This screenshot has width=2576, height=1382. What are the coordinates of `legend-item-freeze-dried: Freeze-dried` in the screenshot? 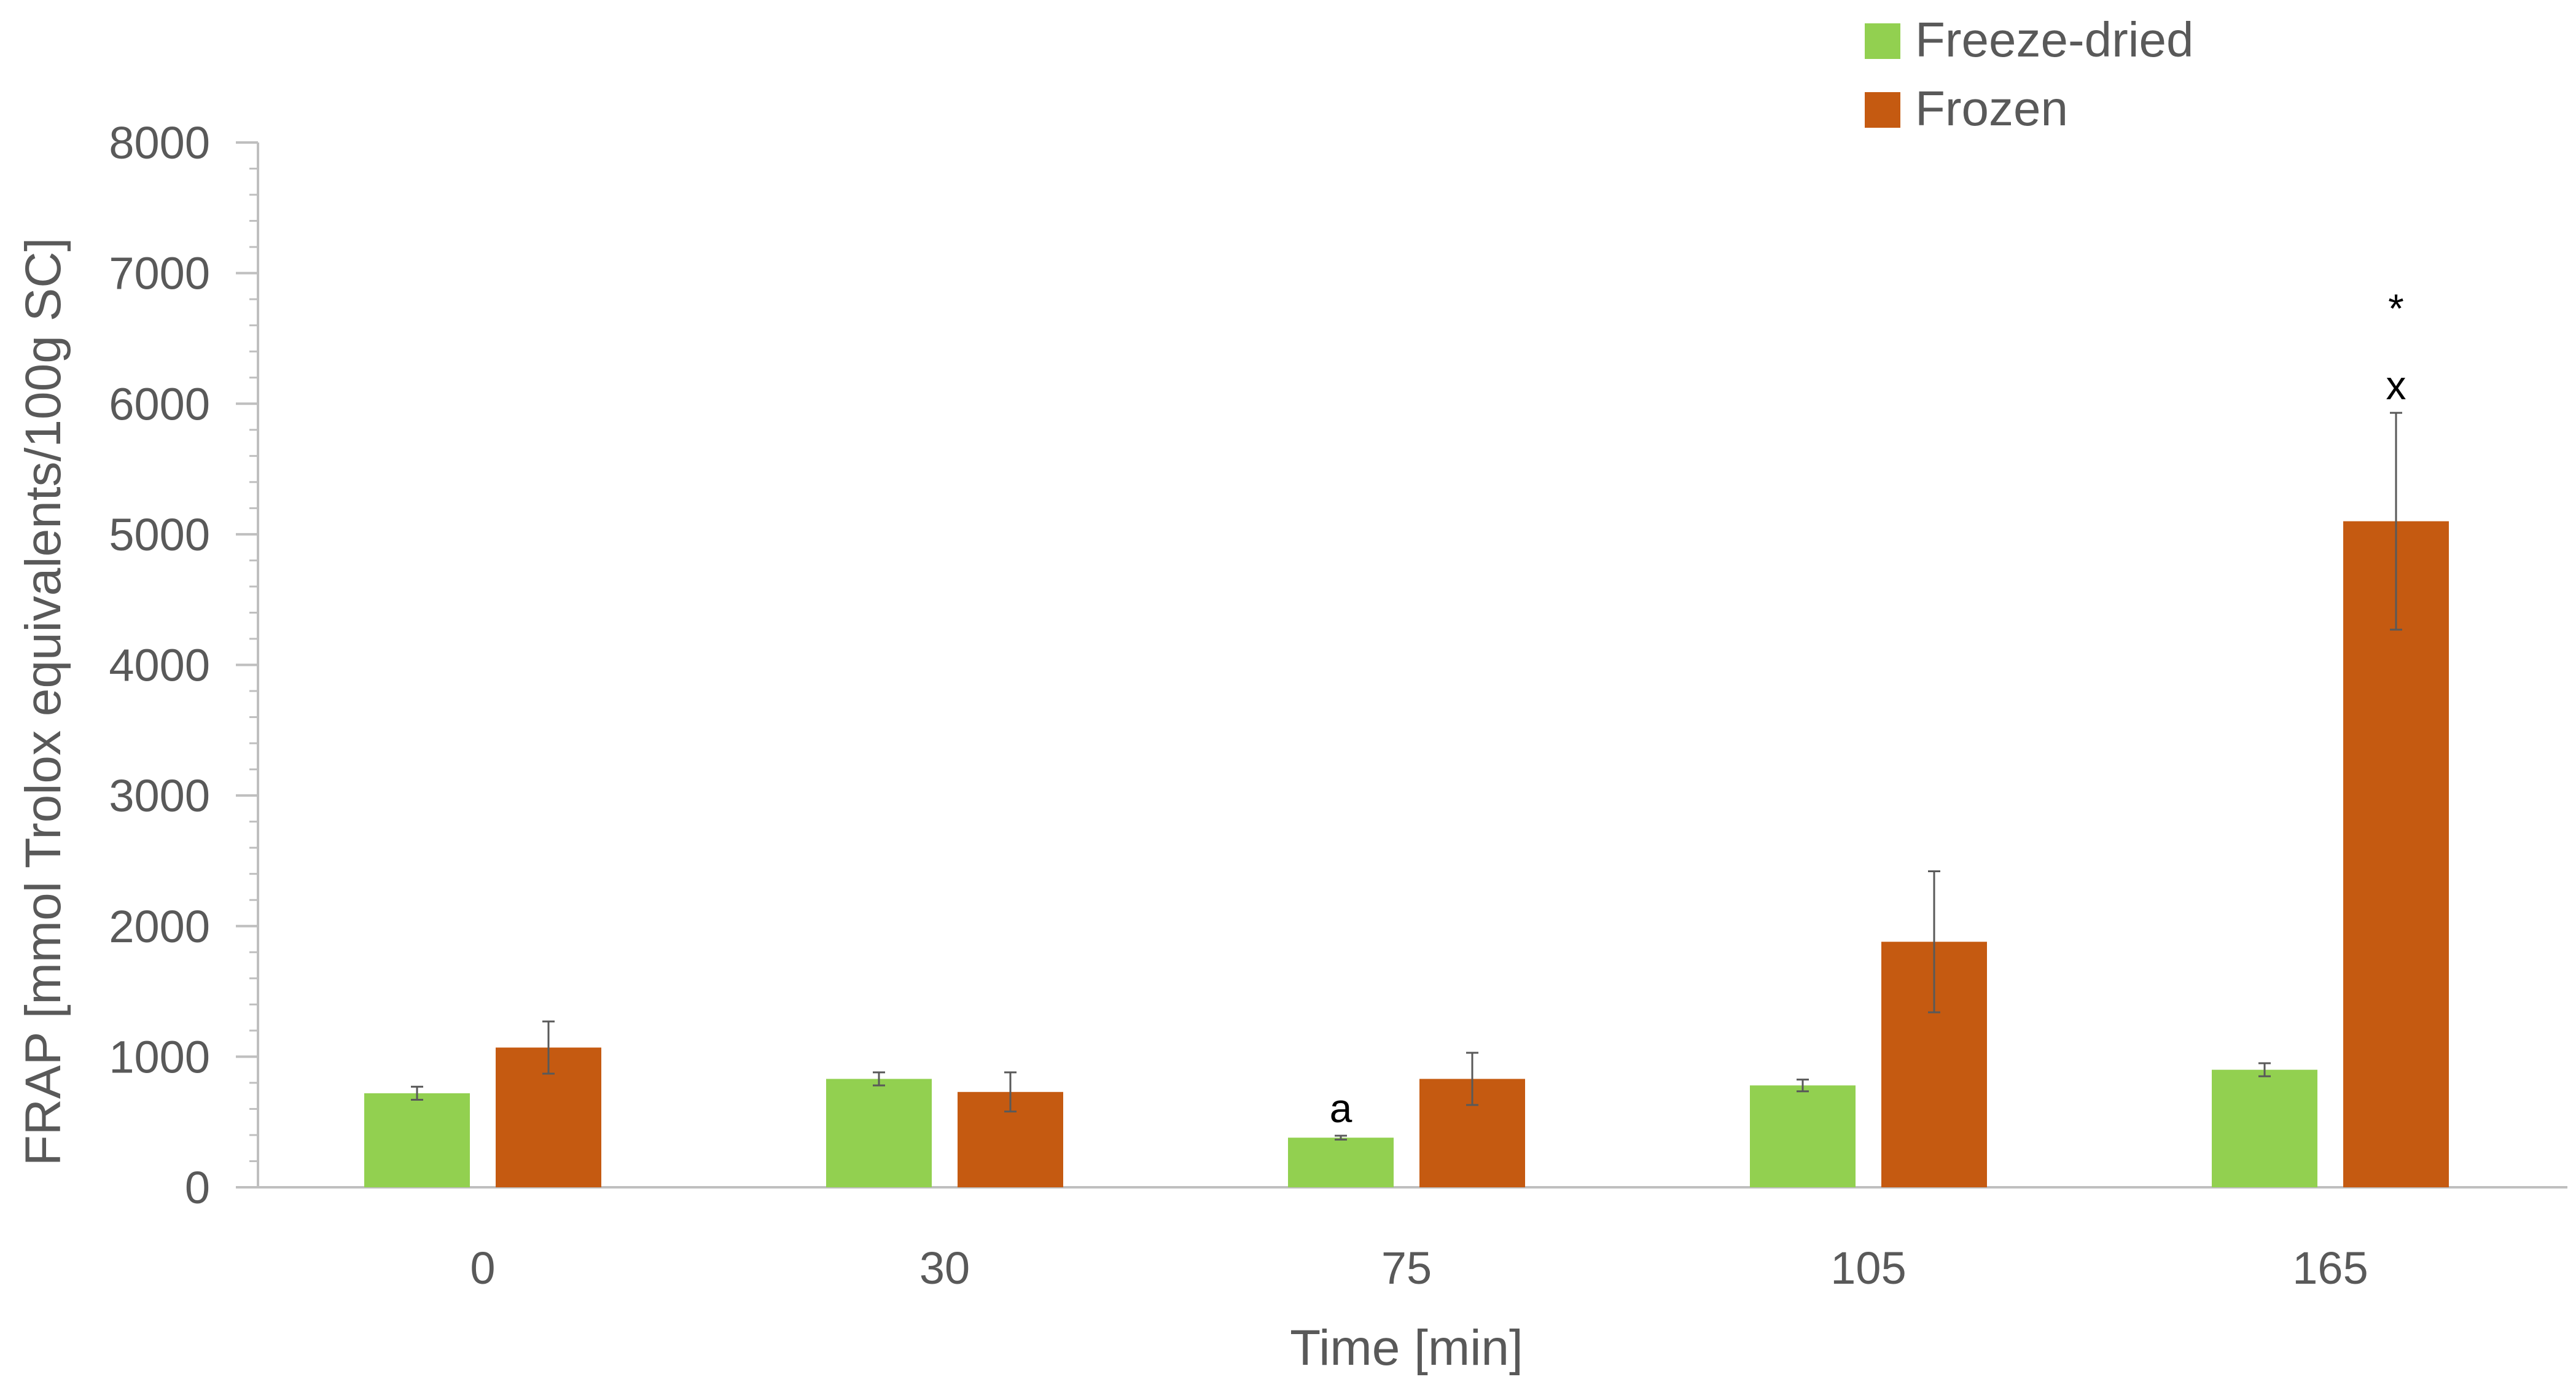 It's located at (2029, 39).